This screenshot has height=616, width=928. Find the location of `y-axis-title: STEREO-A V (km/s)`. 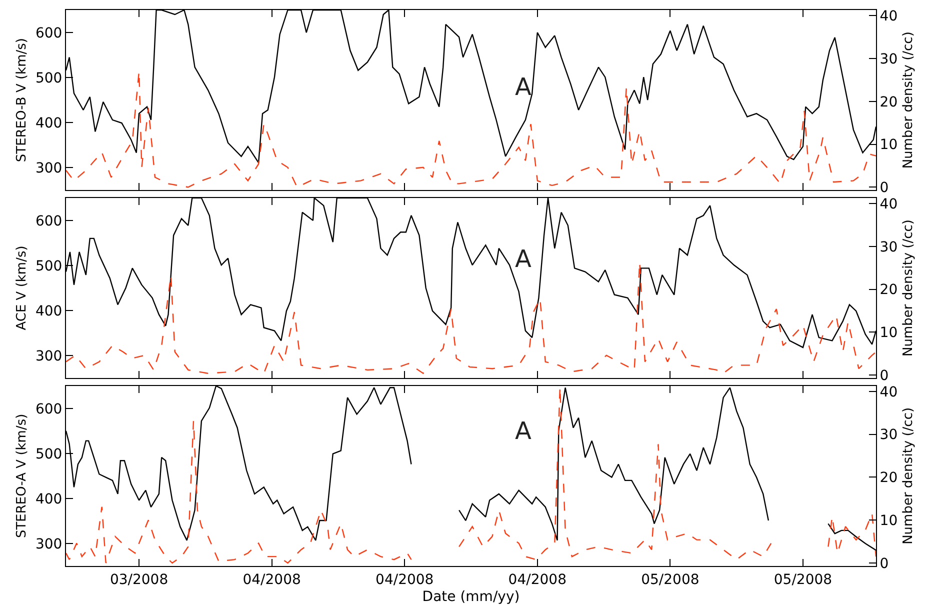

y-axis-title: STEREO-A V (km/s) is located at coordinates (22, 476).